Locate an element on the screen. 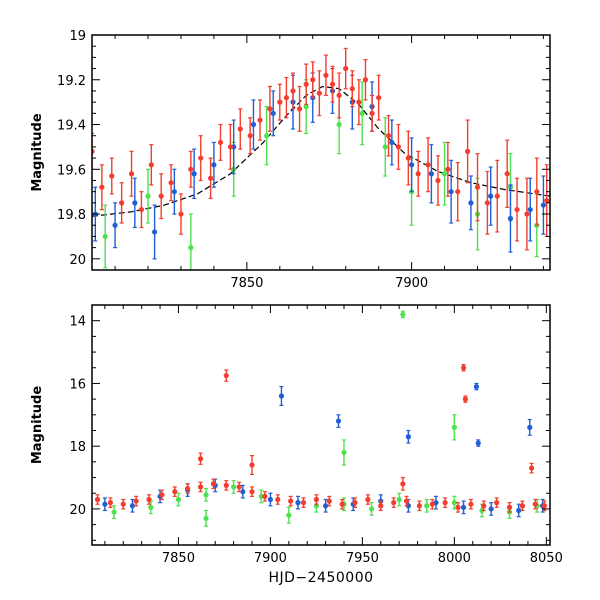  x-tick-label: 7900 is located at coordinates (270, 558).